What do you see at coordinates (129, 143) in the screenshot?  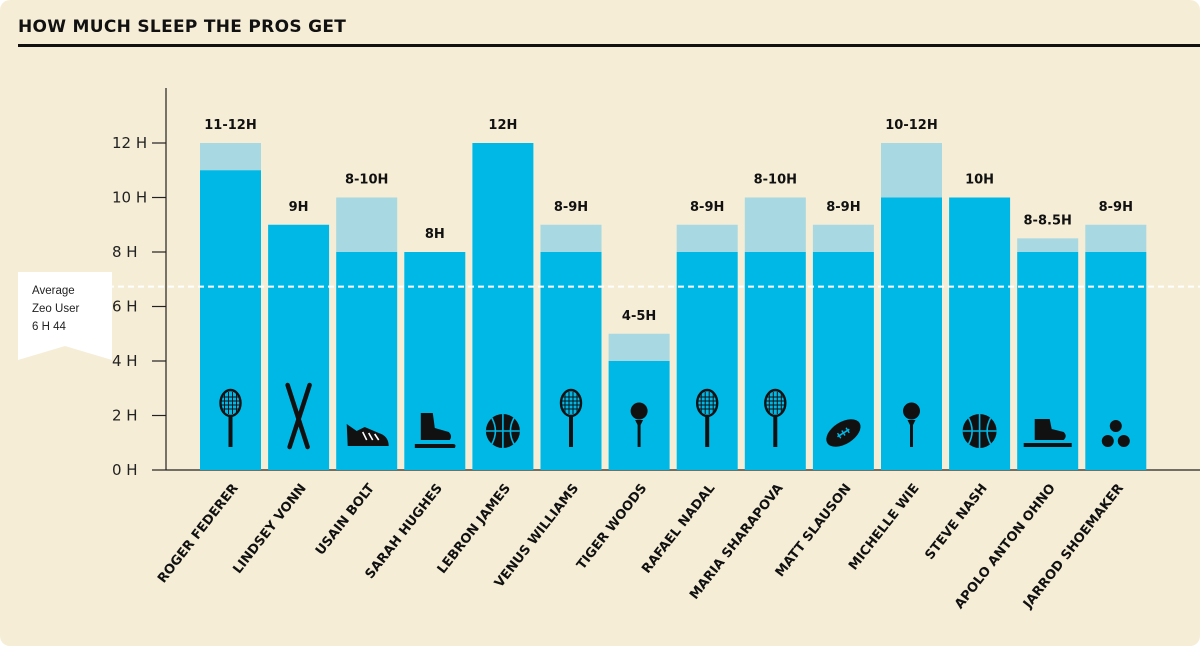 I see `y-tick-label: 12 H` at bounding box center [129, 143].